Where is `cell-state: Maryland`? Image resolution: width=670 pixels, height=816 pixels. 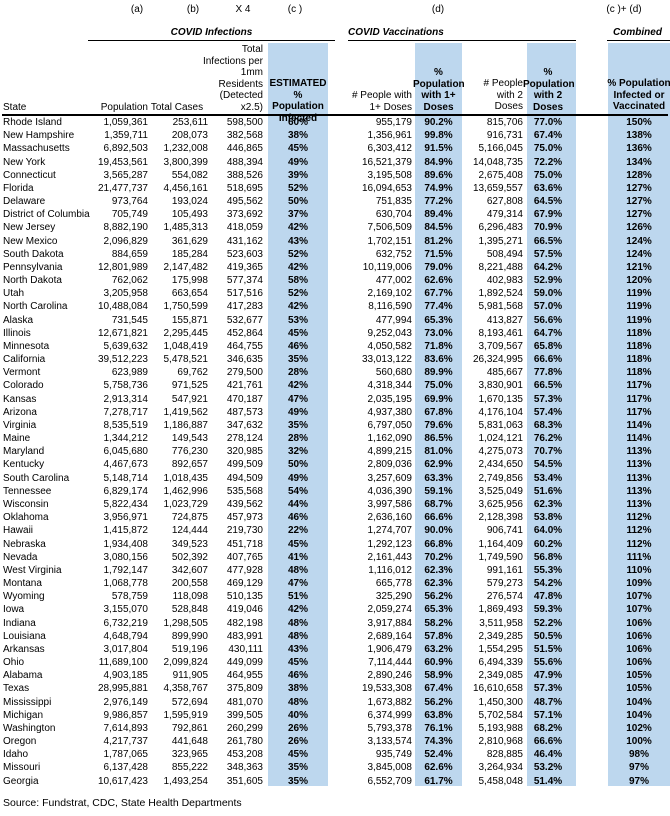
cell-state: Maryland is located at coordinates (24, 452).